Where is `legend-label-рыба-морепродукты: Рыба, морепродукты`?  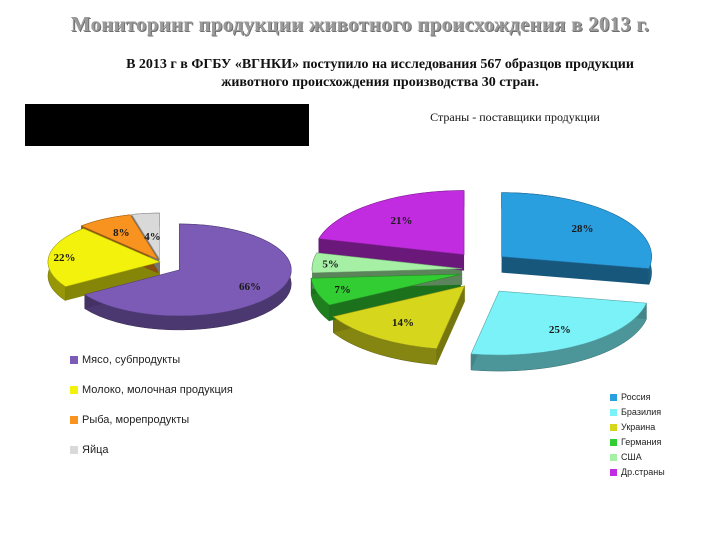 legend-label-рыба-морепродукты: Рыба, морепродукты is located at coordinates (135, 420).